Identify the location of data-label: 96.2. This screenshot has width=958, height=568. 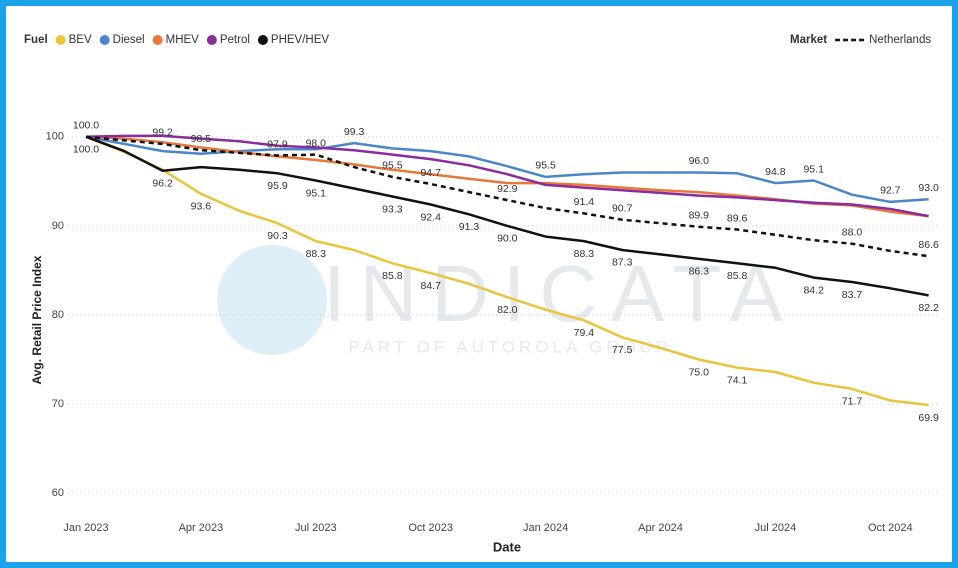
(162, 183).